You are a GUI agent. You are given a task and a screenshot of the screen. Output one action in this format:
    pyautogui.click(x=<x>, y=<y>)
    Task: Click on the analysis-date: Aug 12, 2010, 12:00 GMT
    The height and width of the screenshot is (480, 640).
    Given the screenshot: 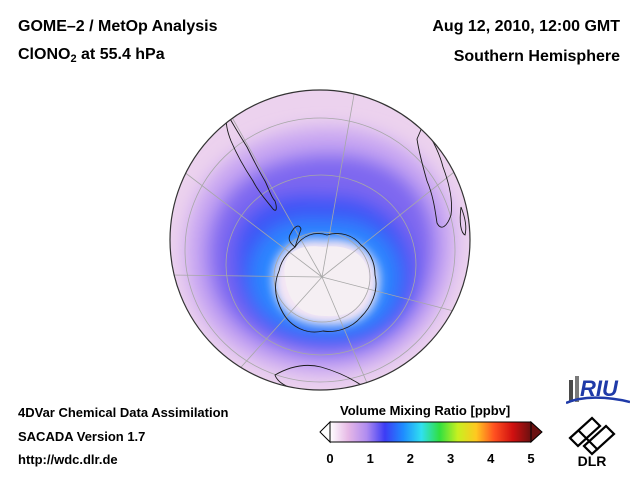 What is the action you would take?
    pyautogui.click(x=526, y=26)
    